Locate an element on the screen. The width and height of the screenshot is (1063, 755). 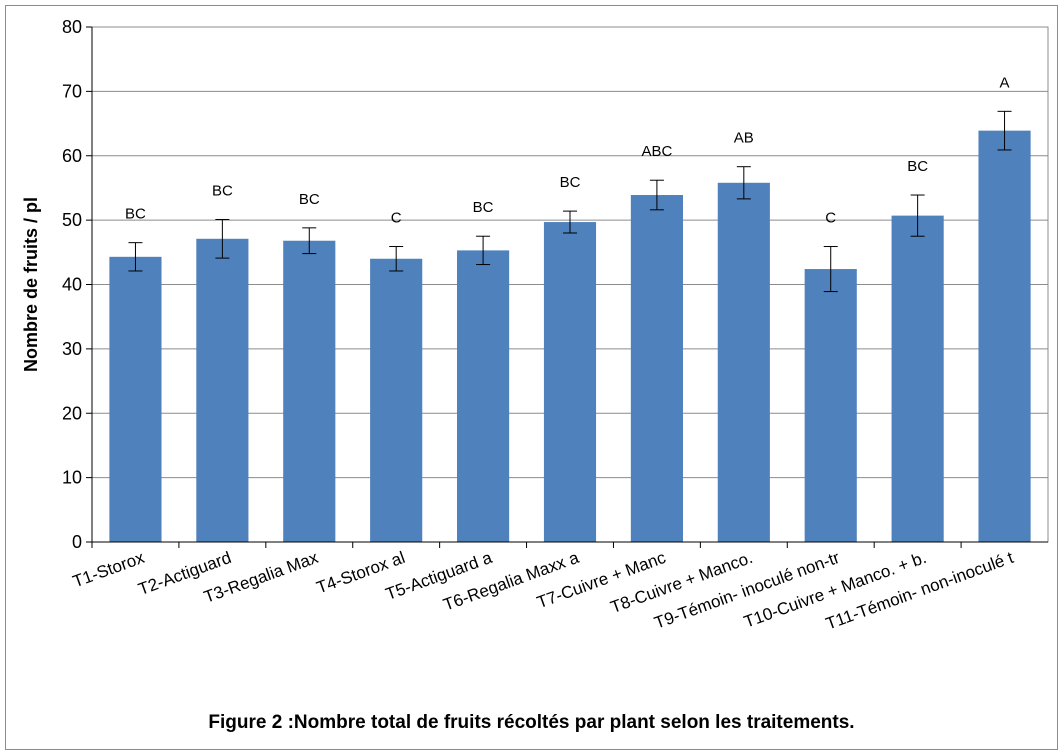
y-tick-label: 0 is located at coordinates (77, 542).